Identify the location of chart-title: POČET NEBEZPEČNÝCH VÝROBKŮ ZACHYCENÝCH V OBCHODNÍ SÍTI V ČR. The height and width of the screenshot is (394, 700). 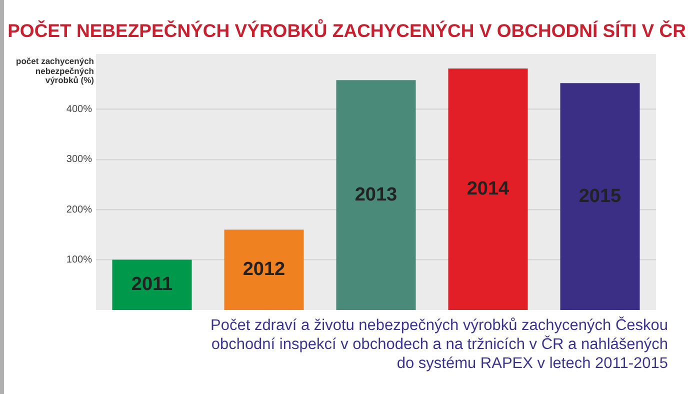
(347, 31).